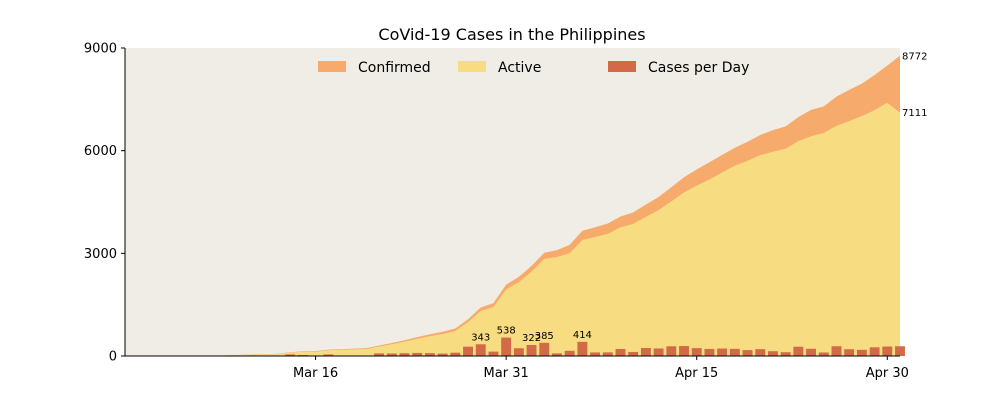 Image resolution: width=1000 pixels, height=400 pixels. Describe the element at coordinates (315, 373) in the screenshot. I see `x-tick-label: Mar 16` at that location.